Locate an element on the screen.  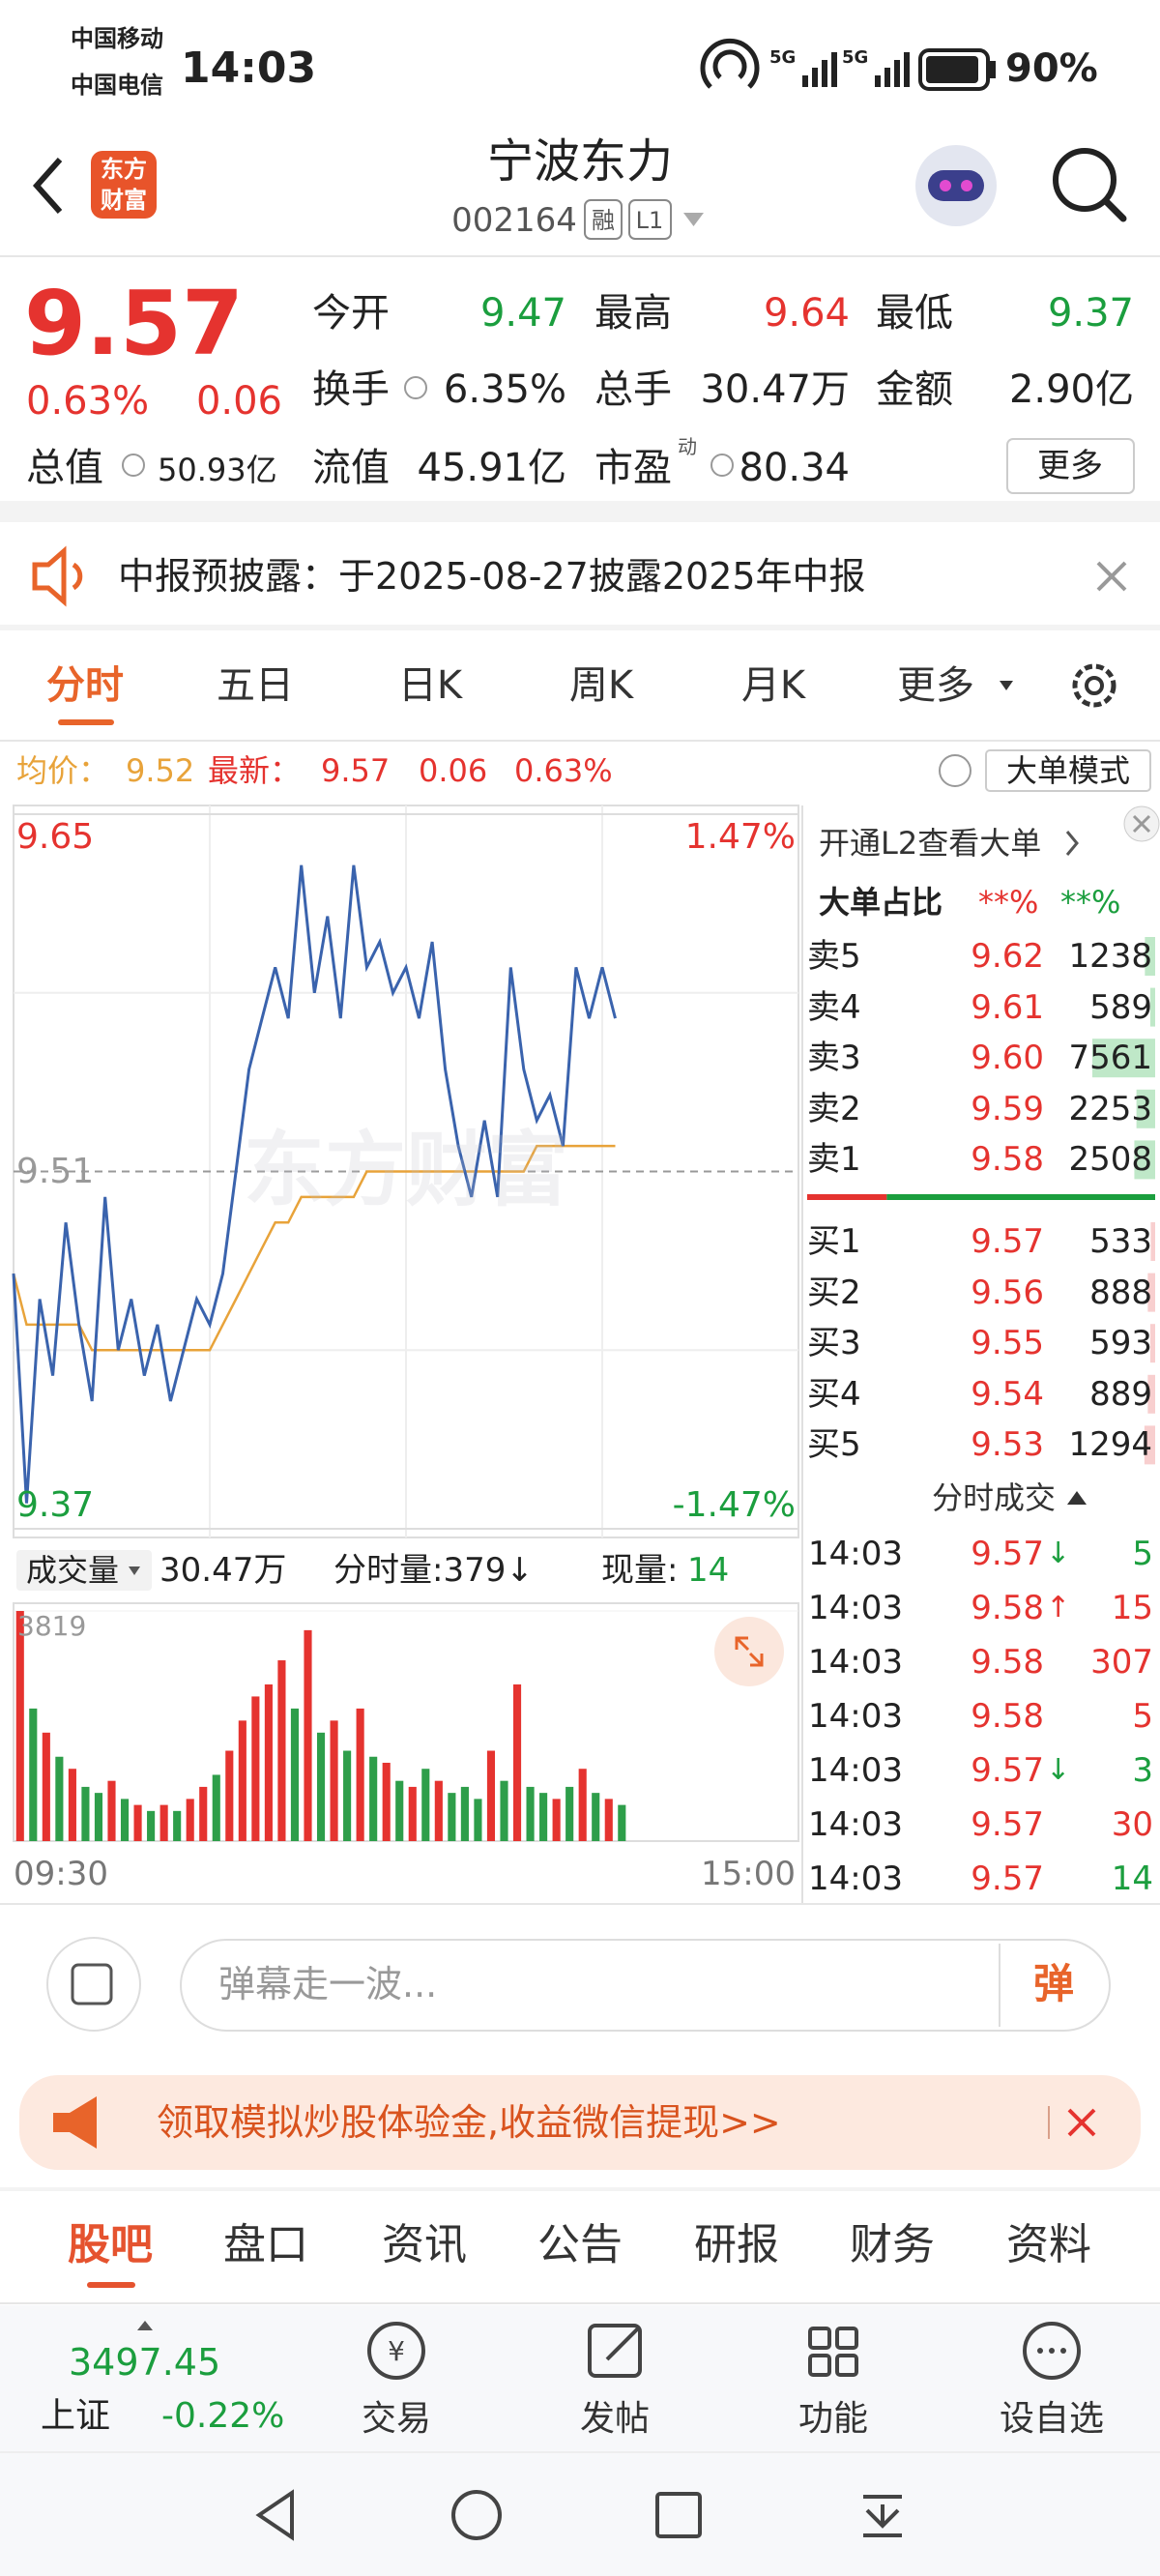
chart-tab: 月K is located at coordinates (773, 685).